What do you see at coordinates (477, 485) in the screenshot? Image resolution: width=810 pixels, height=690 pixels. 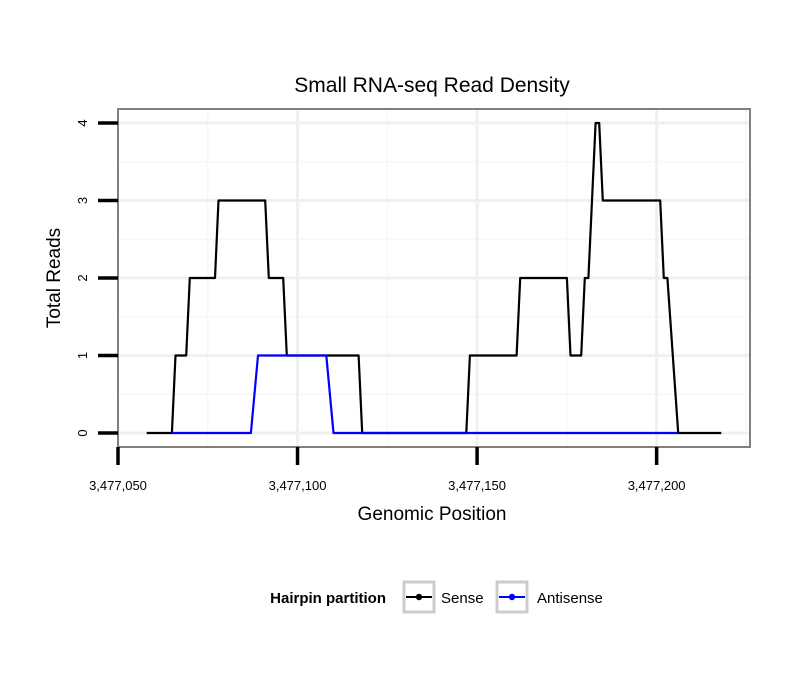 I see `x-tick-label: 3,477,150` at bounding box center [477, 485].